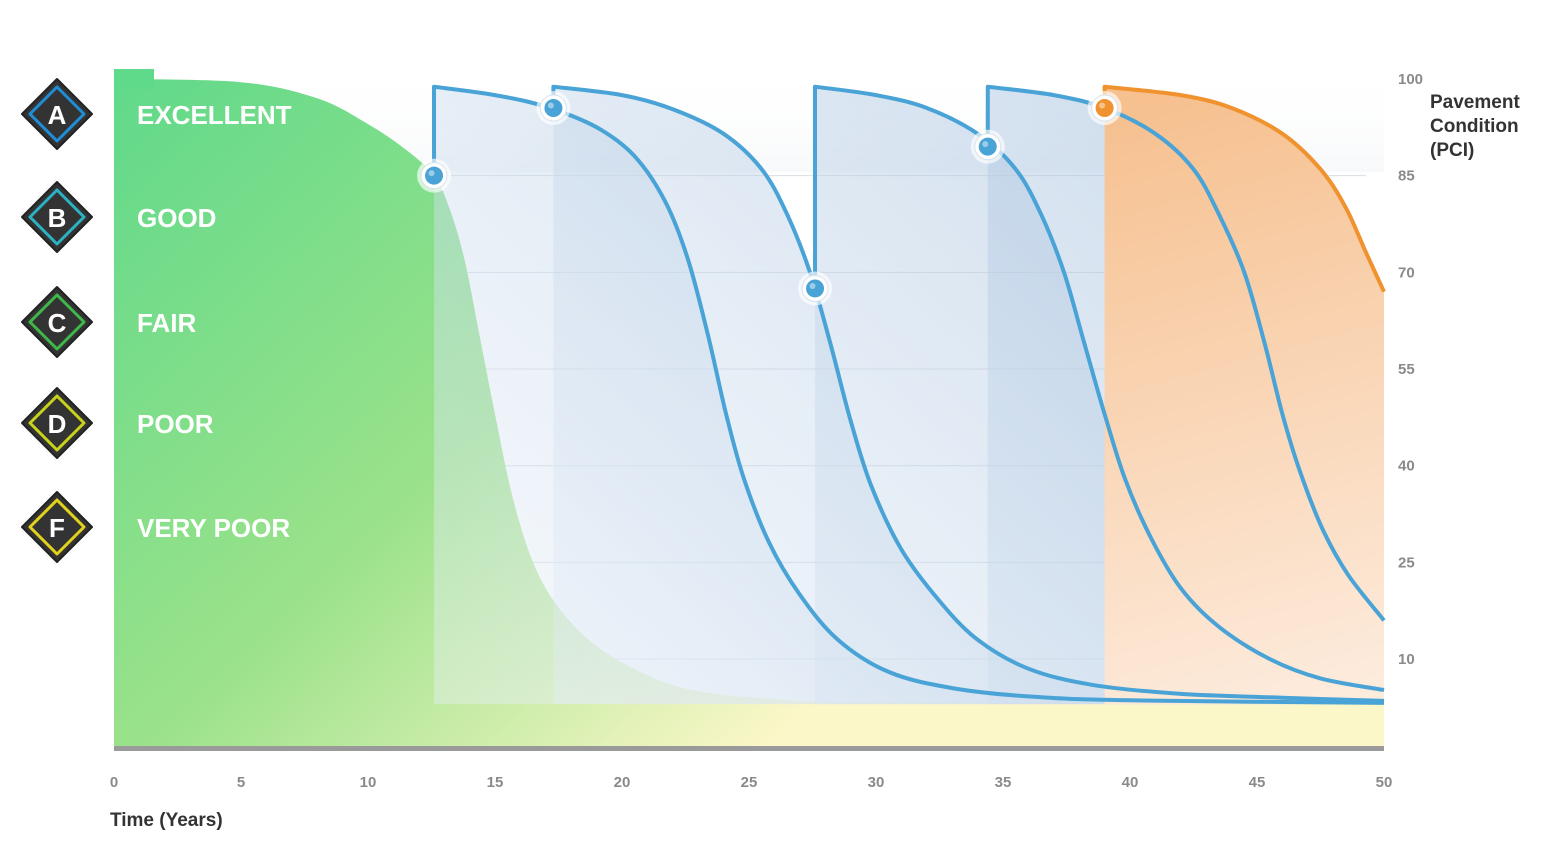  I want to click on grade-label: EXCELLENT, so click(214, 115).